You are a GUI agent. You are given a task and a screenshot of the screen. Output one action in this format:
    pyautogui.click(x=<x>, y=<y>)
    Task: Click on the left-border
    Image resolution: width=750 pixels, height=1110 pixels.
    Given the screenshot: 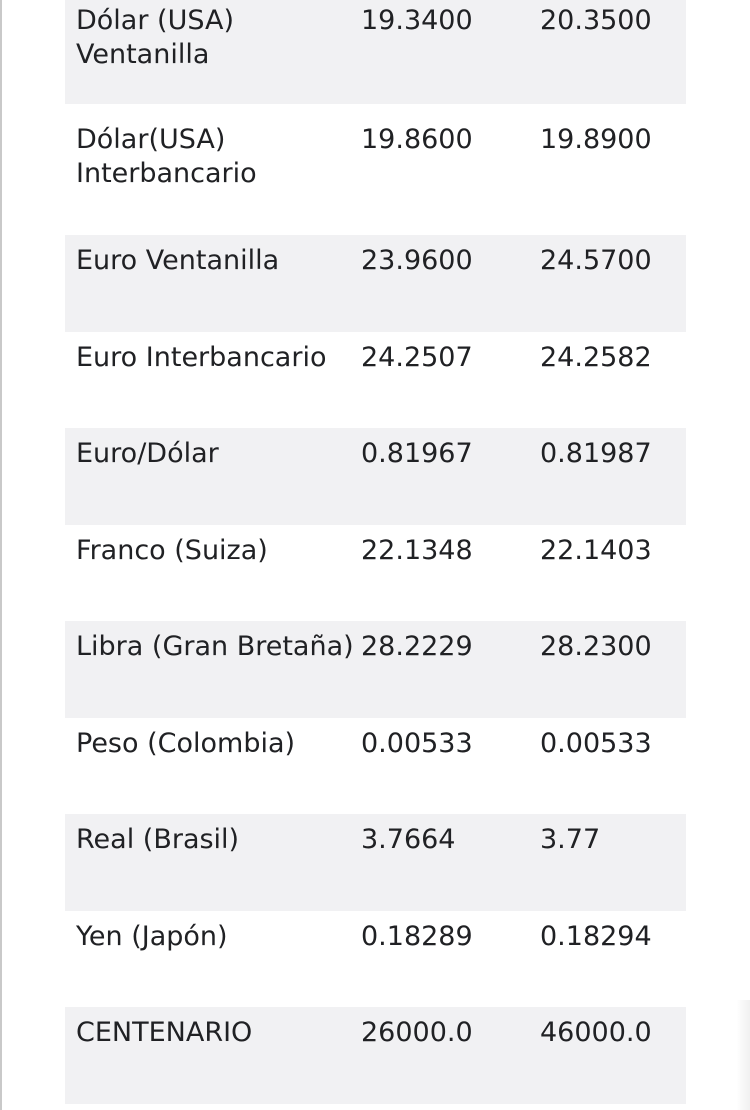 What is the action you would take?
    pyautogui.click(x=1, y=555)
    